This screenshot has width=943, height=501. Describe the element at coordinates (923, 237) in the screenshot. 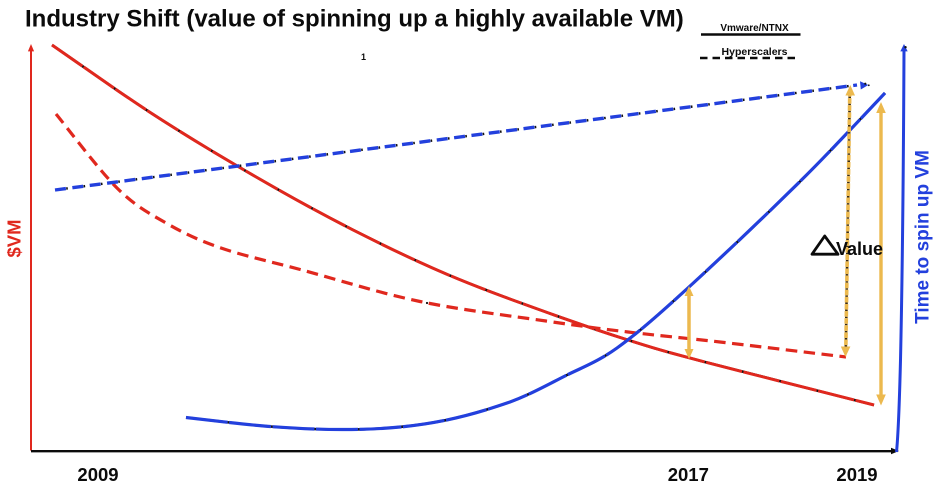

I see `svg-text: Time to spin up VM` at that location.